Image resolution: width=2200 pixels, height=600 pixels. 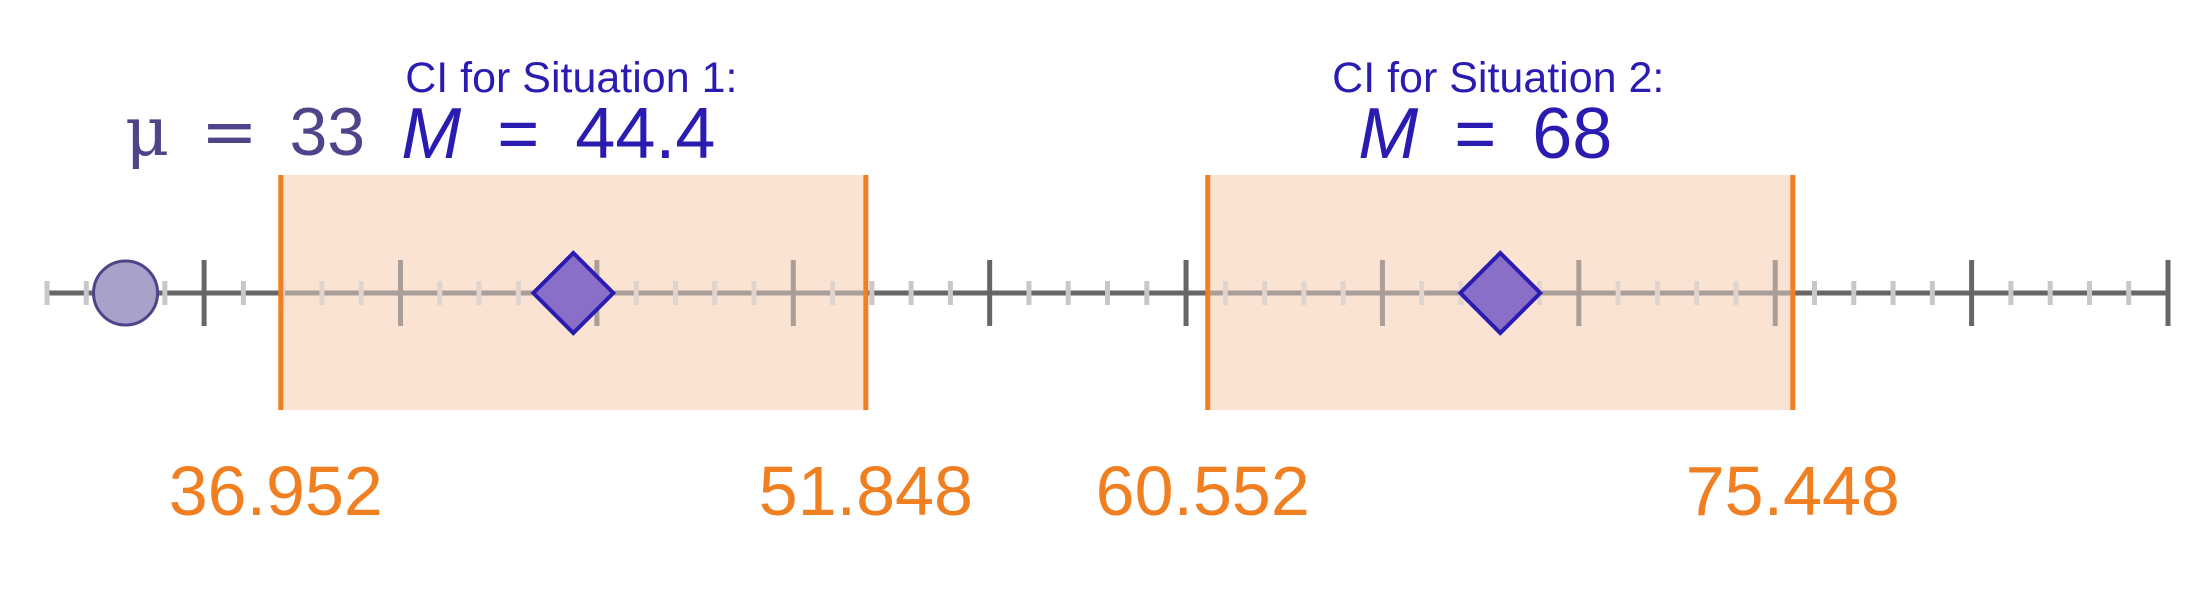 I want to click on ci-2-mean-marker, so click(x=1500, y=293).